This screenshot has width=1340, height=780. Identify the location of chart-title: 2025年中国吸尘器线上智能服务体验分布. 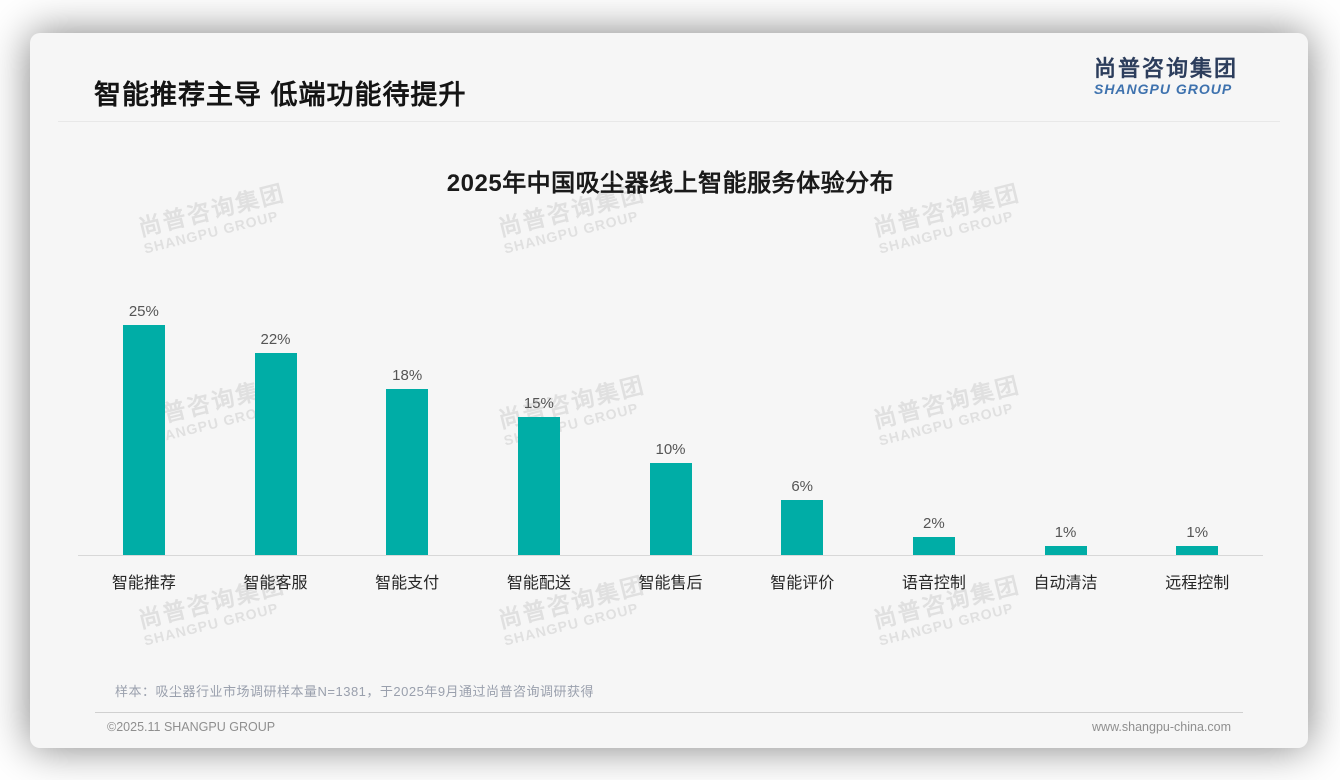
(670, 183).